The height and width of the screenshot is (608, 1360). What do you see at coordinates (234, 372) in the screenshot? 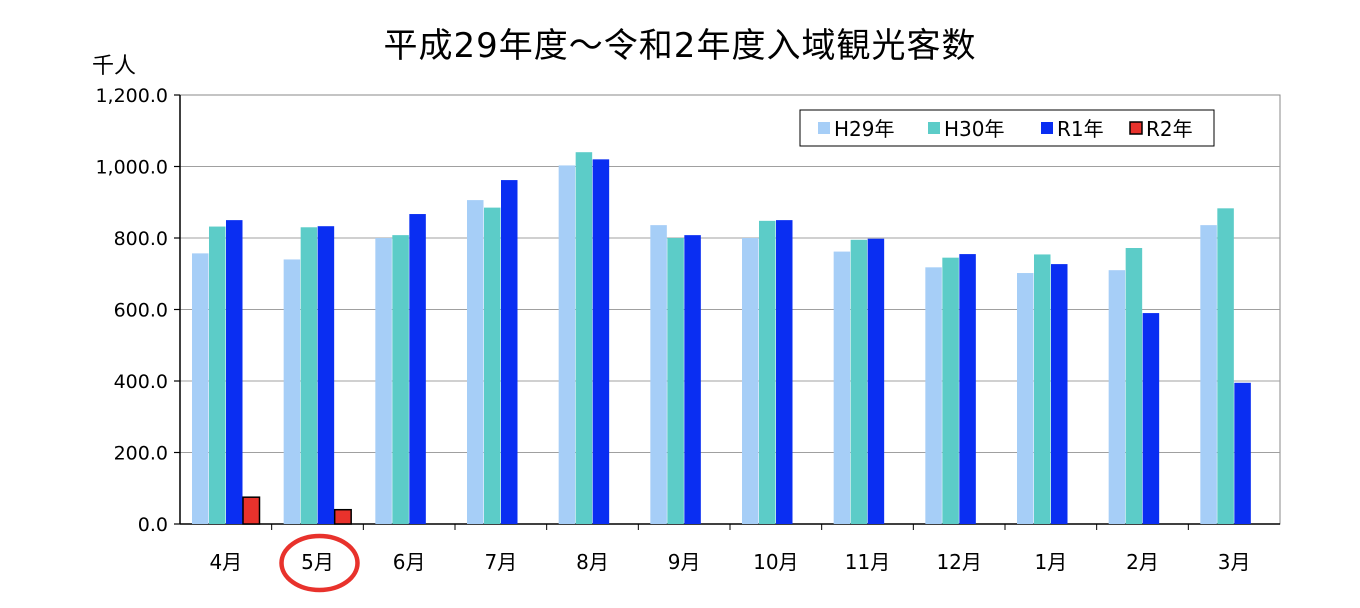
I see `bar-R1年-4月` at bounding box center [234, 372].